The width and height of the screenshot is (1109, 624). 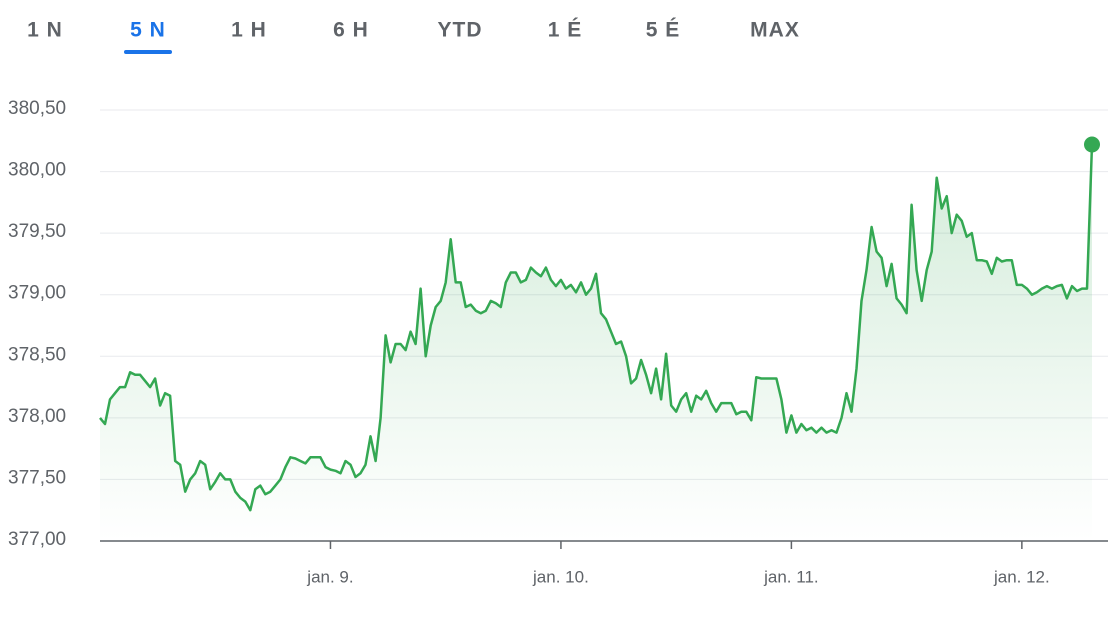 I want to click on last-point, so click(x=1092, y=144).